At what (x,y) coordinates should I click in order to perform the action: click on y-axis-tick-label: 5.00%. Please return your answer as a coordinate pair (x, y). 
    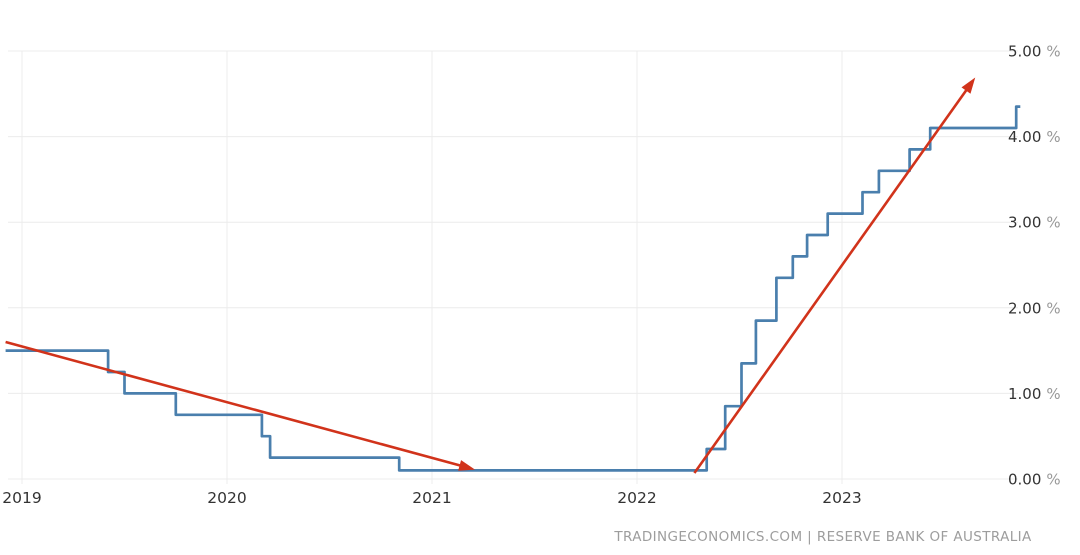
    Looking at the image, I should click on (1034, 52).